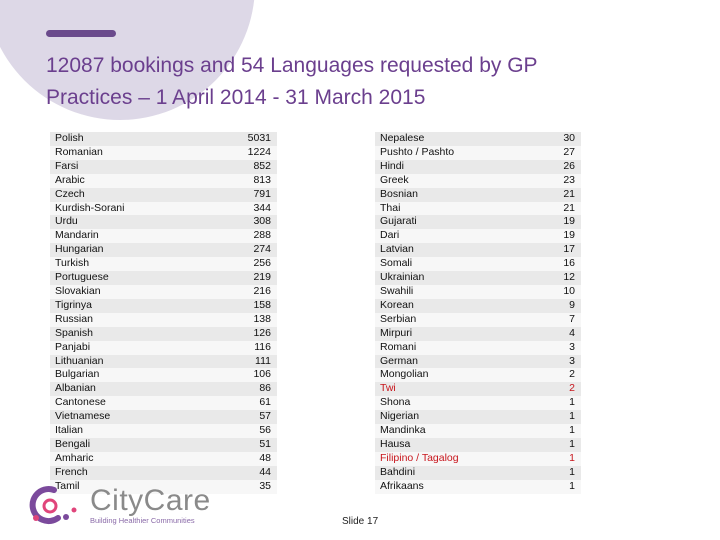 Image resolution: width=720 pixels, height=540 pixels. I want to click on booking-count: 48, so click(259, 458).